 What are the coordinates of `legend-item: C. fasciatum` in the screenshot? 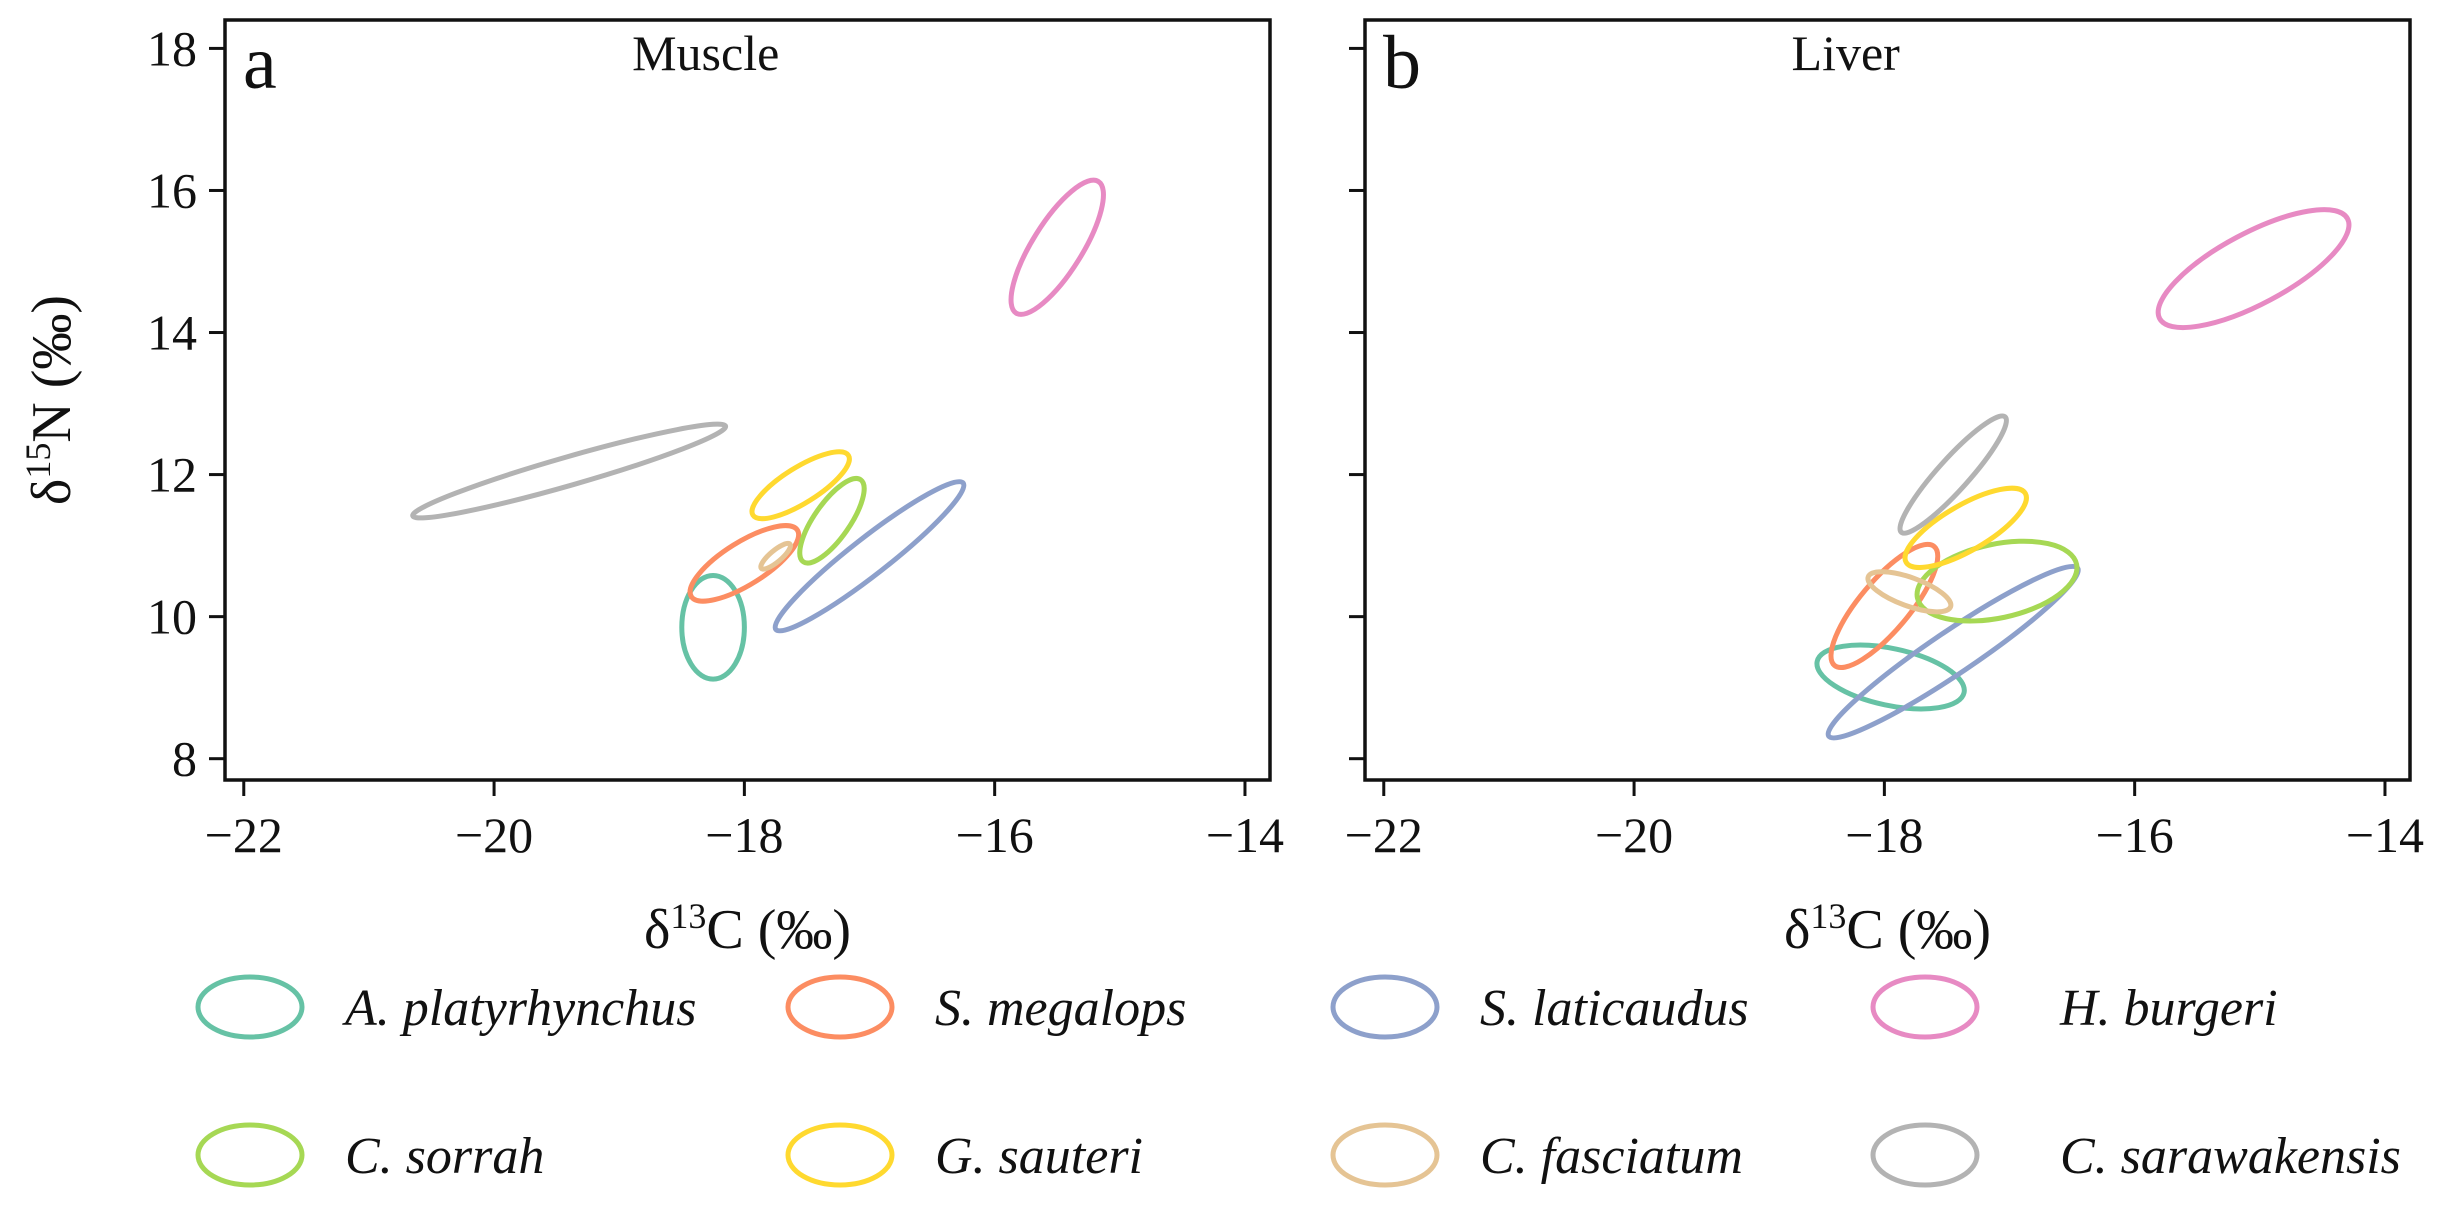 It's located at (1536, 1155).